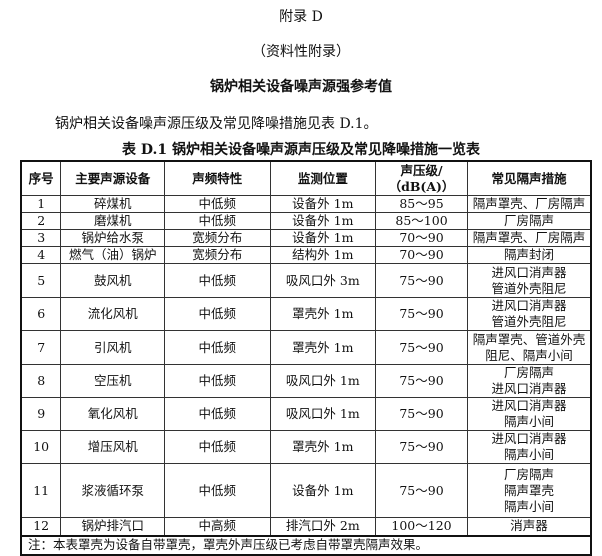 The height and width of the screenshot is (556, 602). I want to click on cell-spl: 100～120, so click(421, 526).